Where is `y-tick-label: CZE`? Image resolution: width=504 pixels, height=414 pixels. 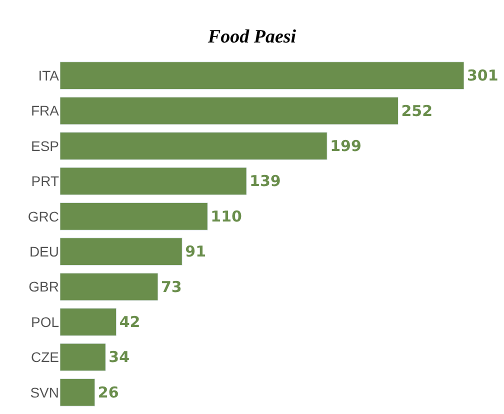 y-tick-label: CZE is located at coordinates (45, 357).